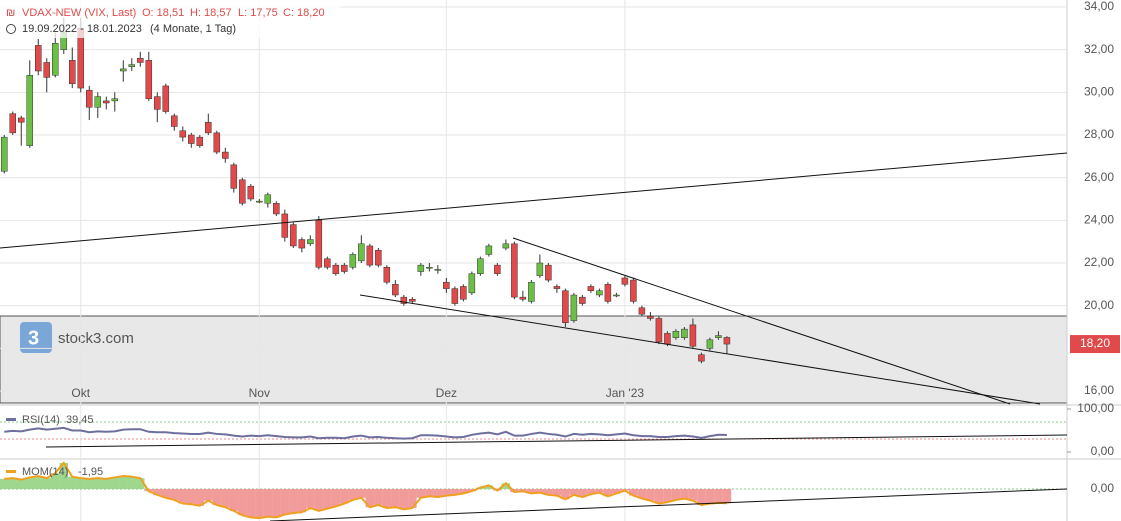 The image size is (1121, 521). Describe the element at coordinates (1099, 262) in the screenshot. I see `y-tick-label: 22,00` at that location.